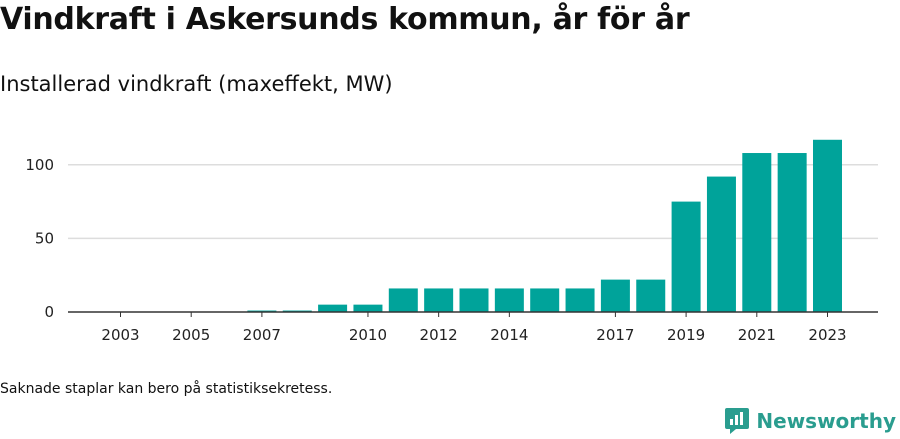 The image size is (900, 439). What do you see at coordinates (44, 238) in the screenshot?
I see `y-tick-label: 50` at bounding box center [44, 238].